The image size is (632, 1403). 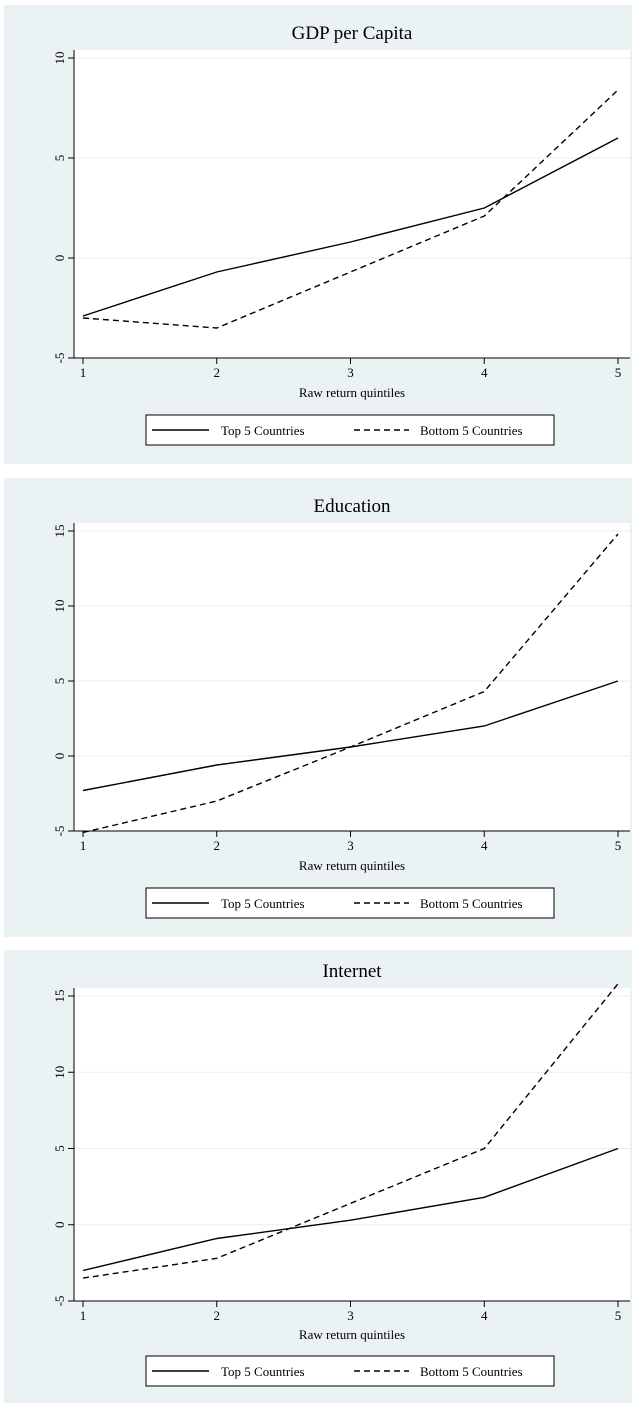 I want to click on chart-title: GDP per Capita, so click(x=352, y=33).